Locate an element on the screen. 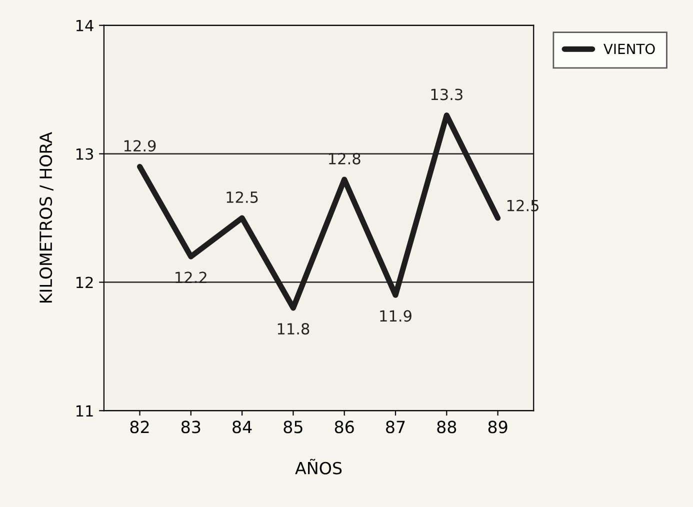 This screenshot has height=507, width=693. y-tick-label: 13 is located at coordinates (85, 154).